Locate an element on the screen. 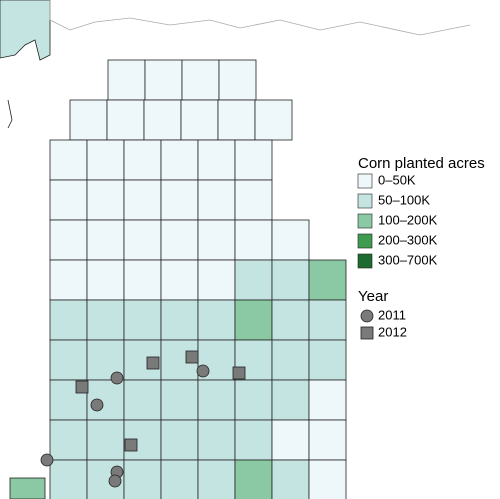 The image size is (500, 499). legend-title: Corn planted acres is located at coordinates (421, 163).